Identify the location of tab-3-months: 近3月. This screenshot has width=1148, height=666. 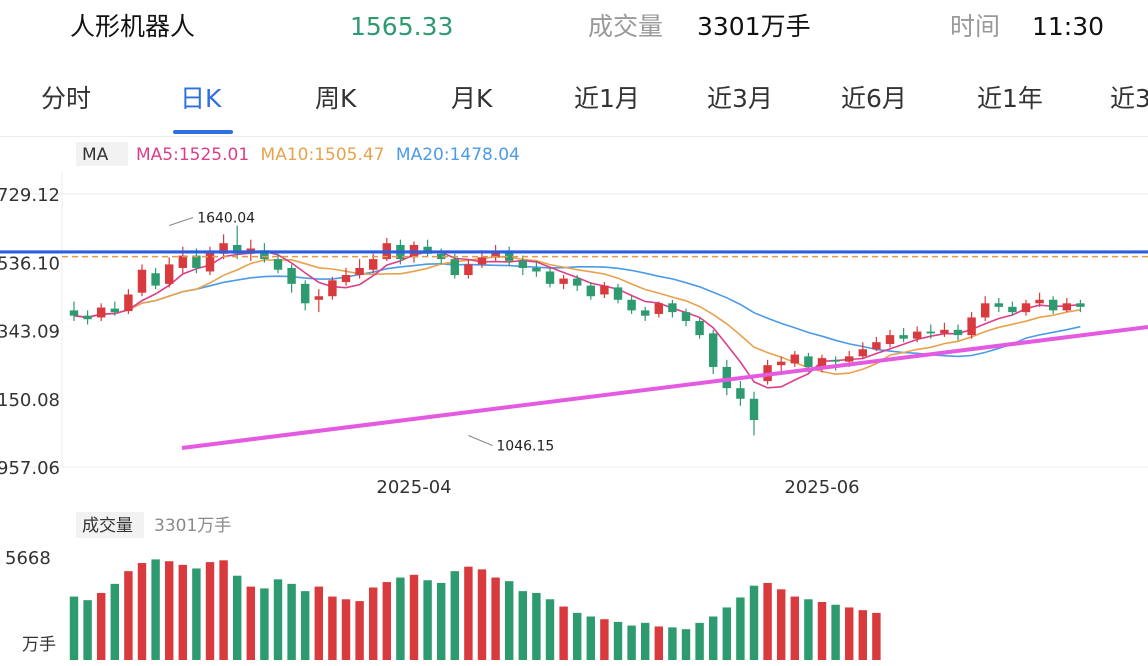
(740, 98).